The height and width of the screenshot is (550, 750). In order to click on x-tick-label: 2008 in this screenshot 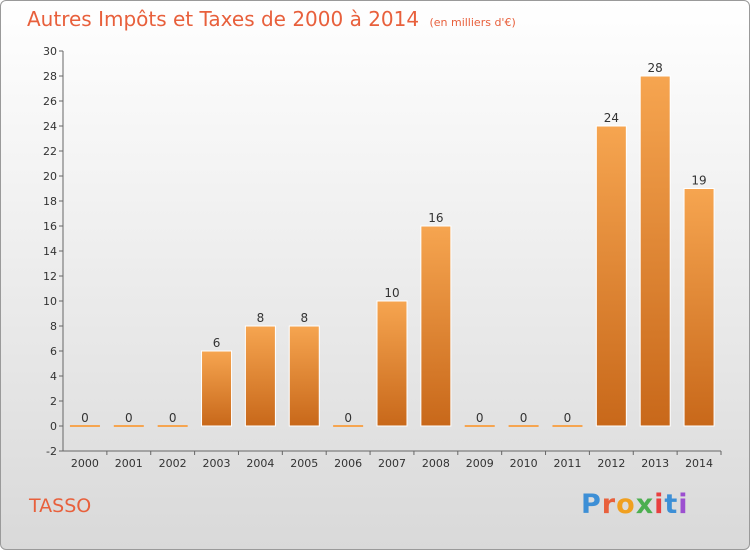, I will do `click(436, 463)`.